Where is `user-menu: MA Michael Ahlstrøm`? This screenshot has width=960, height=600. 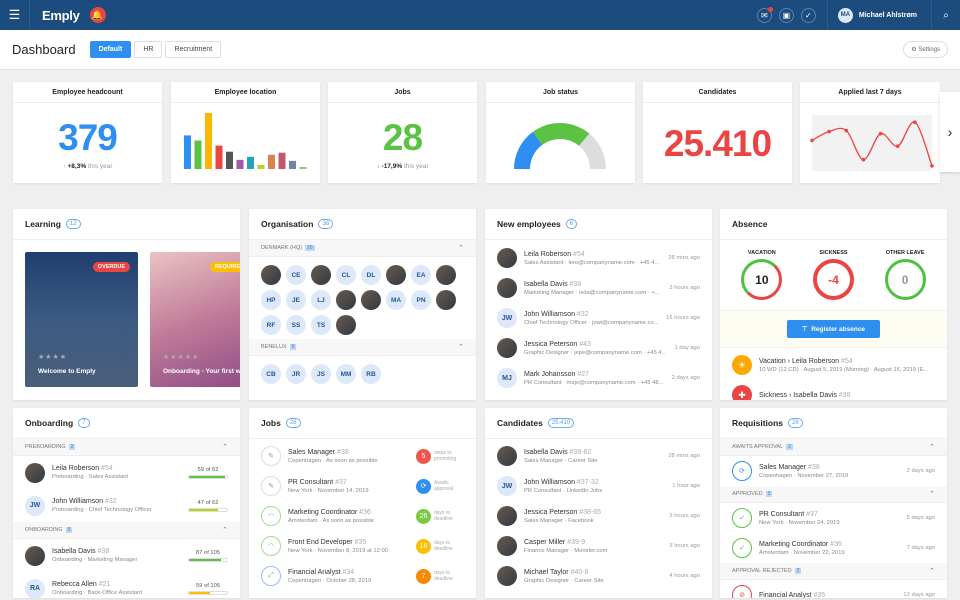 user-menu: MA Michael Ahlstrøm is located at coordinates (879, 15).